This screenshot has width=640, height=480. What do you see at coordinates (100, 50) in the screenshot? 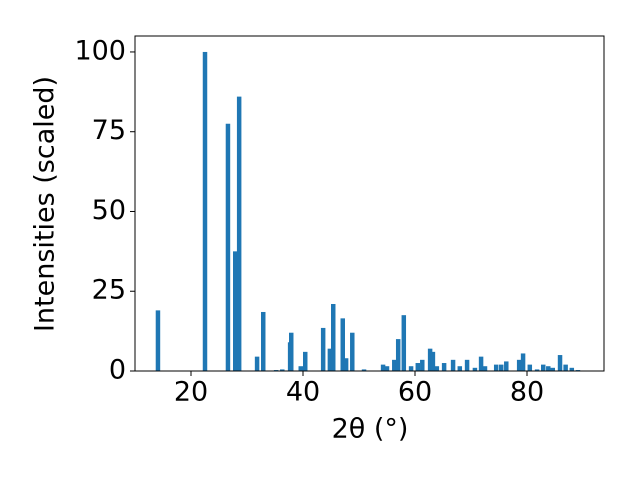
I see `y-tick-label: 100` at bounding box center [100, 50].